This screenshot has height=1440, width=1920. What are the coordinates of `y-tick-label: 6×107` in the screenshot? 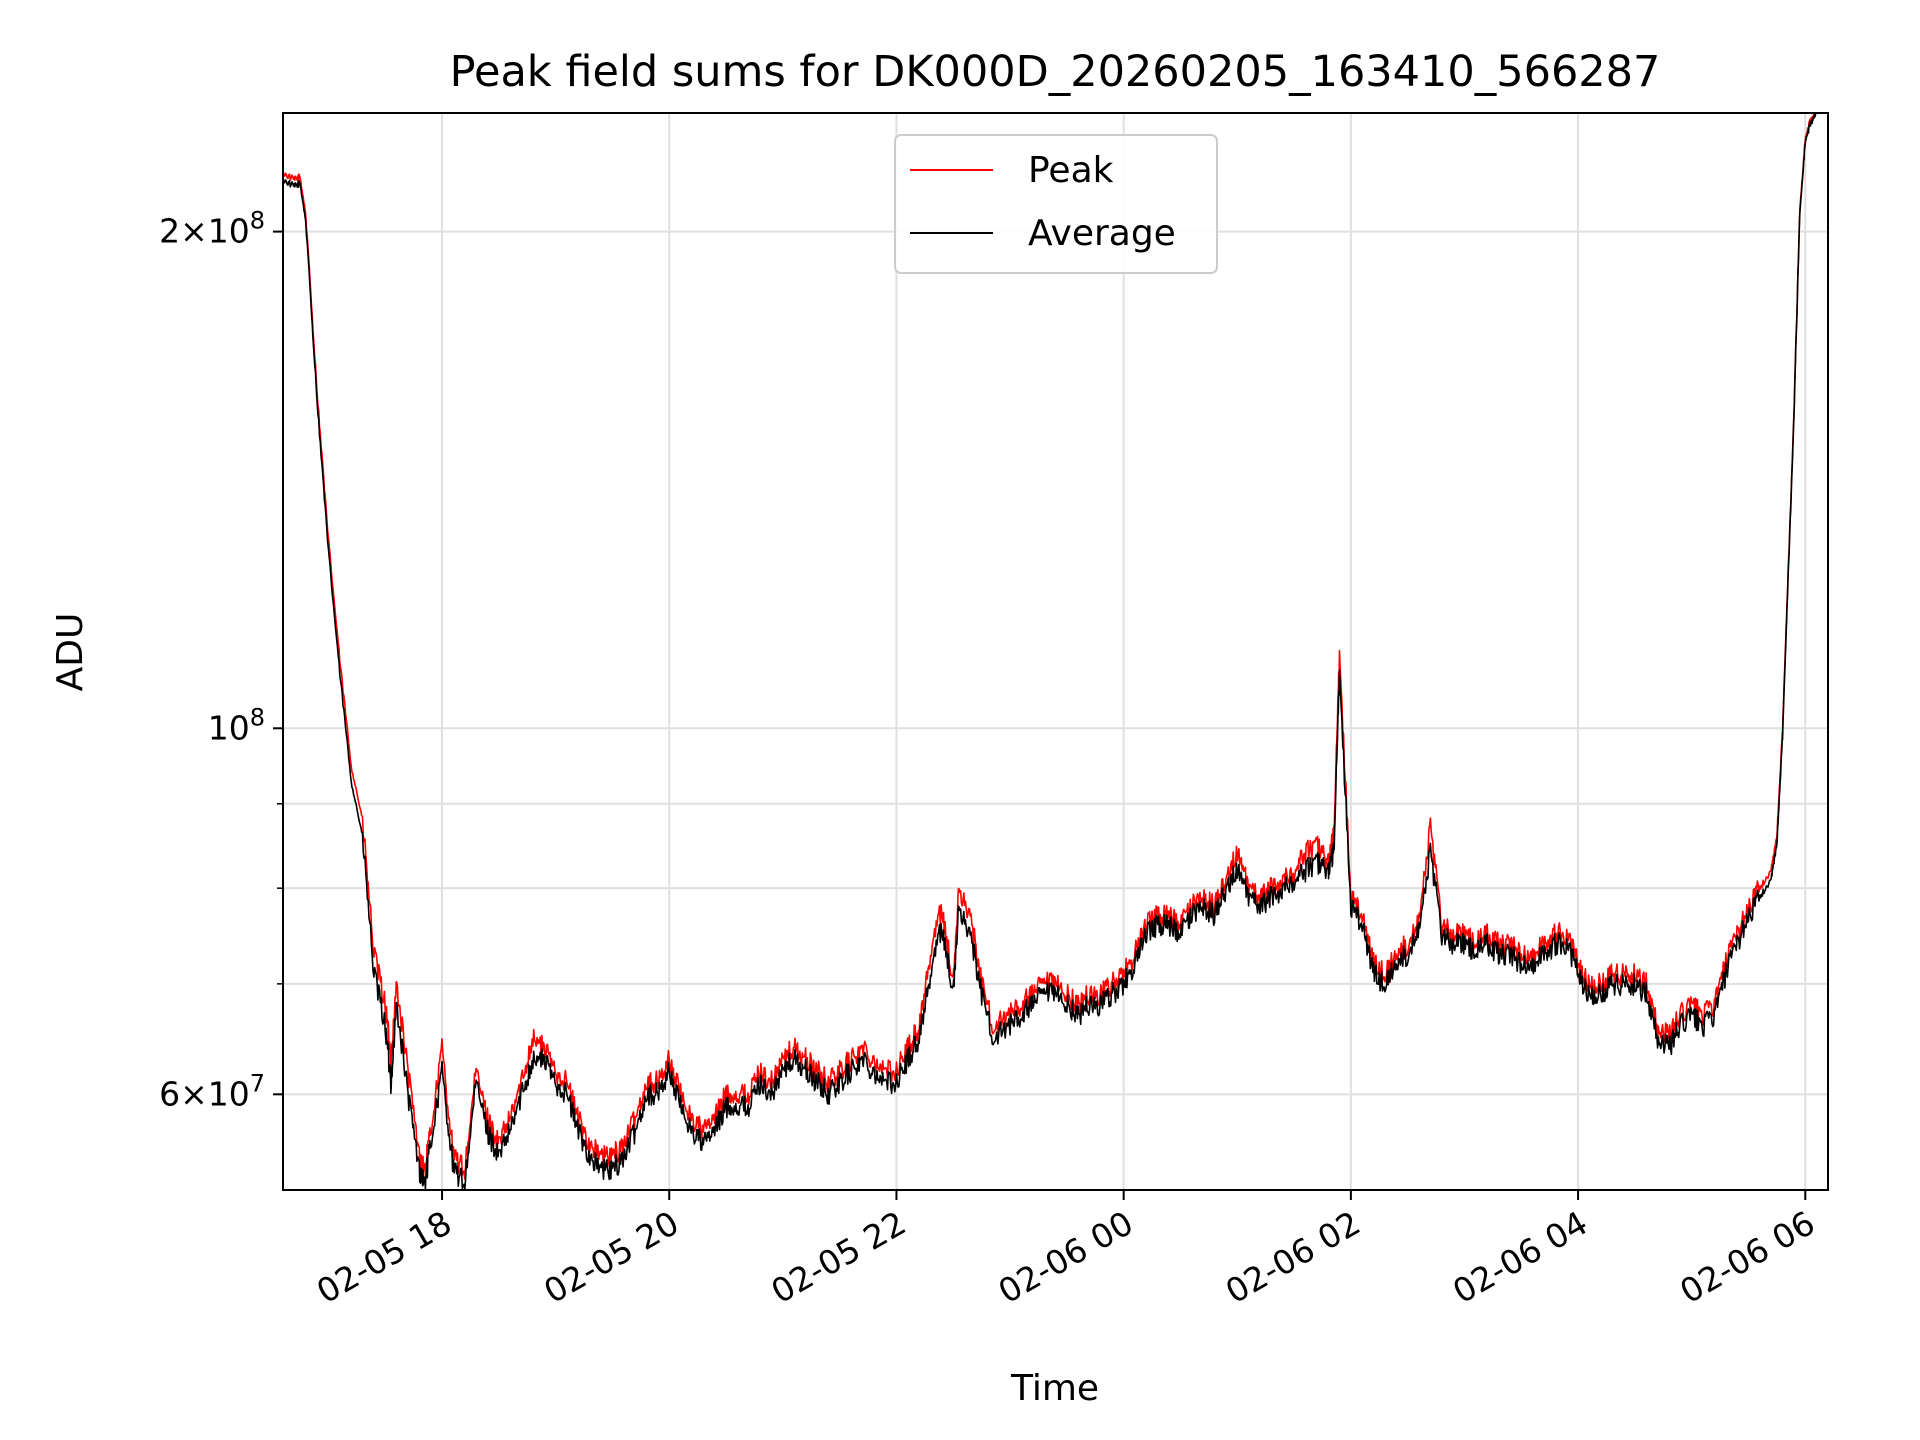 It's located at (212, 1091).